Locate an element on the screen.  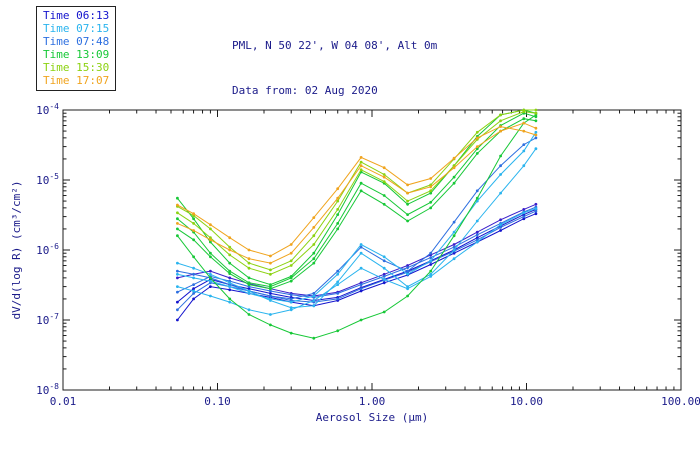
y-tick-label: 10⁻⁷ is located at coordinates (47, 319).